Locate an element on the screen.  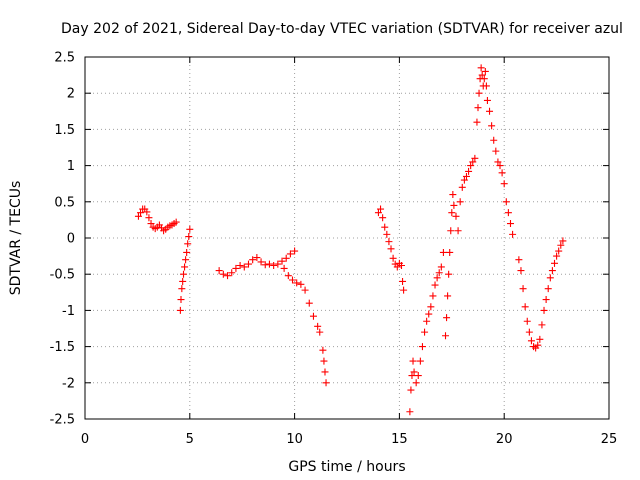
x-axis-label: GPS time / hours is located at coordinates (346, 467).